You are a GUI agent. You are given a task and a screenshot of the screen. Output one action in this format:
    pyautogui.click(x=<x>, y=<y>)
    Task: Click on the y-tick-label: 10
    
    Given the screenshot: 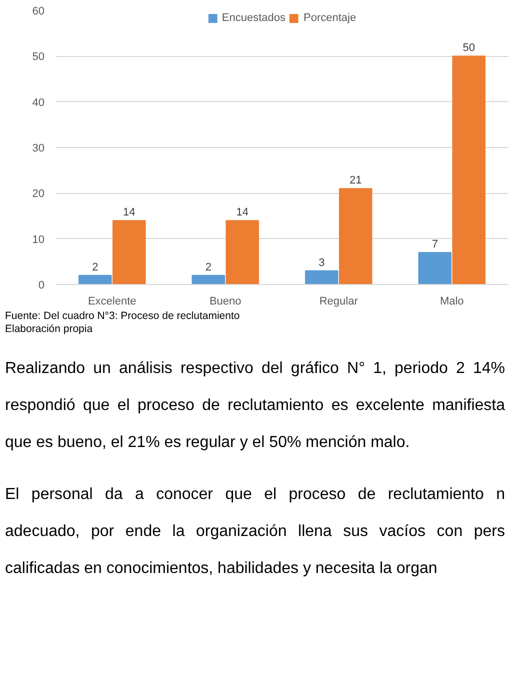 What is the action you would take?
    pyautogui.click(x=38, y=240)
    